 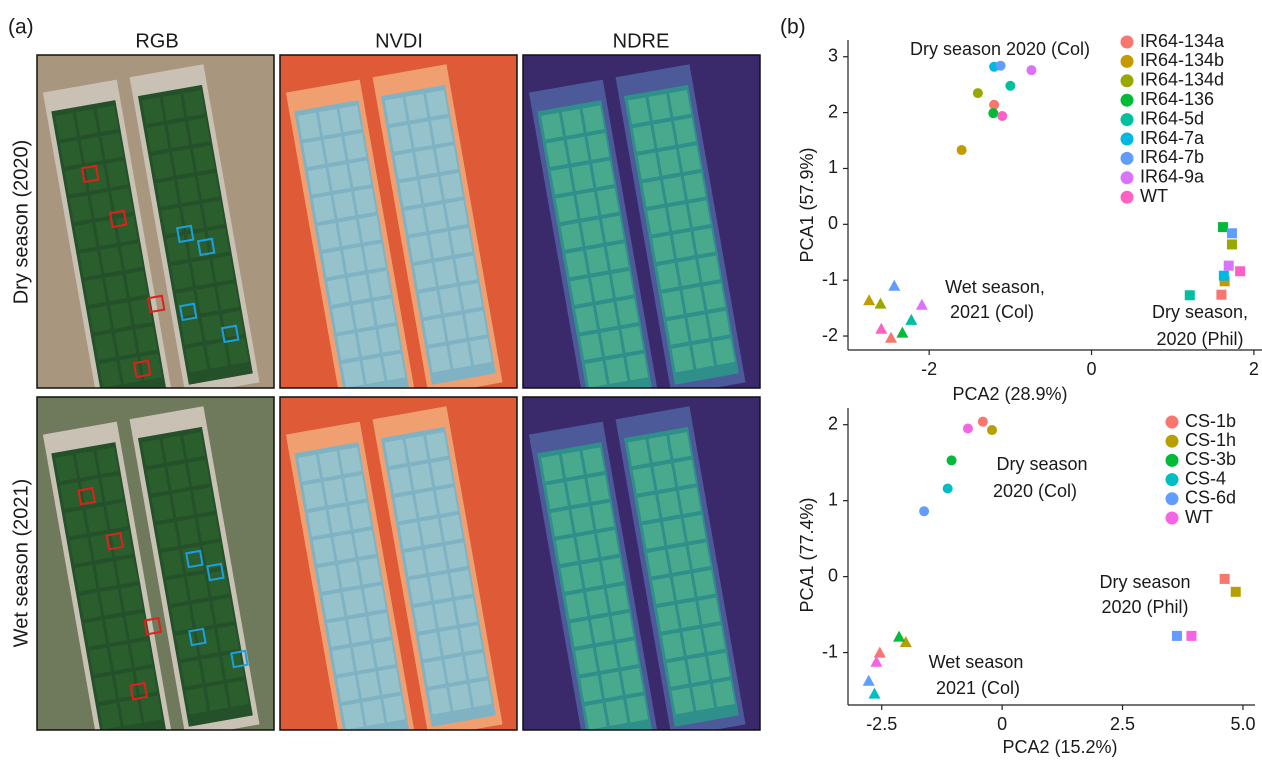 I want to click on legend-label: IR64-7a, so click(x=1172, y=138).